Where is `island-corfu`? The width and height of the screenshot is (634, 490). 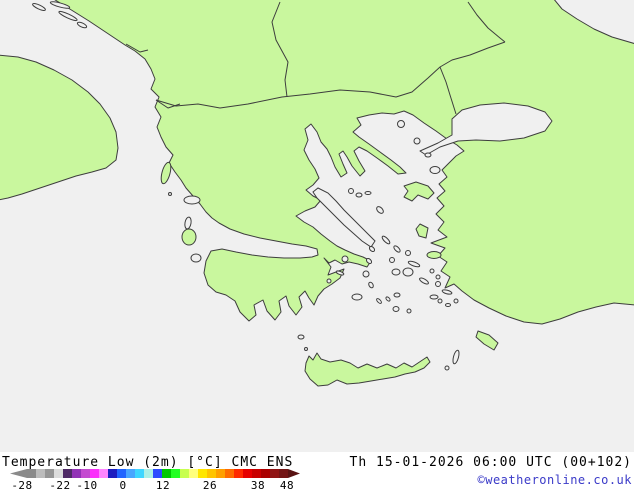
island-corfu is located at coordinates (166, 173).